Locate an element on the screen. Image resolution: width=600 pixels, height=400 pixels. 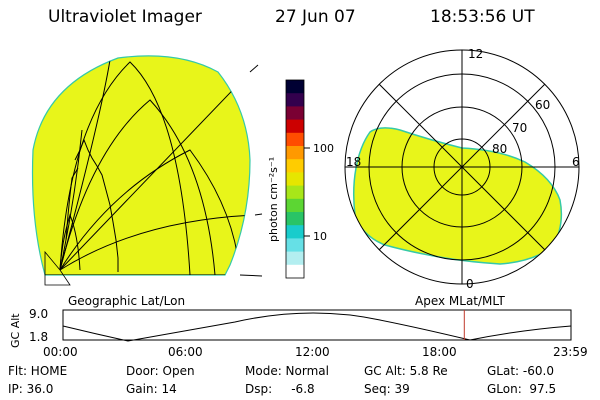
timeline-x-tick-2: 12:00 is located at coordinates (312, 352).